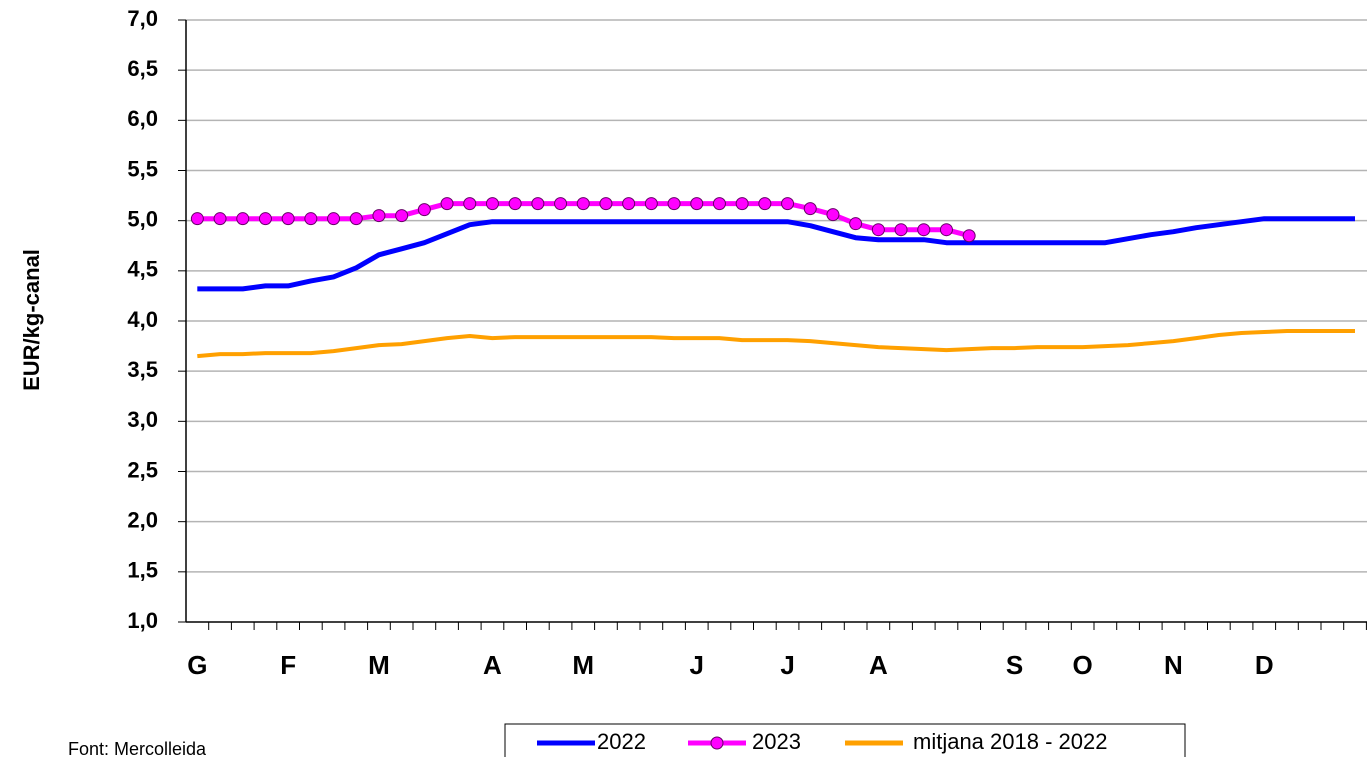 Image resolution: width=1367 pixels, height=757 pixels. What do you see at coordinates (1083, 665) in the screenshot?
I see `x-tick-label: O` at bounding box center [1083, 665].